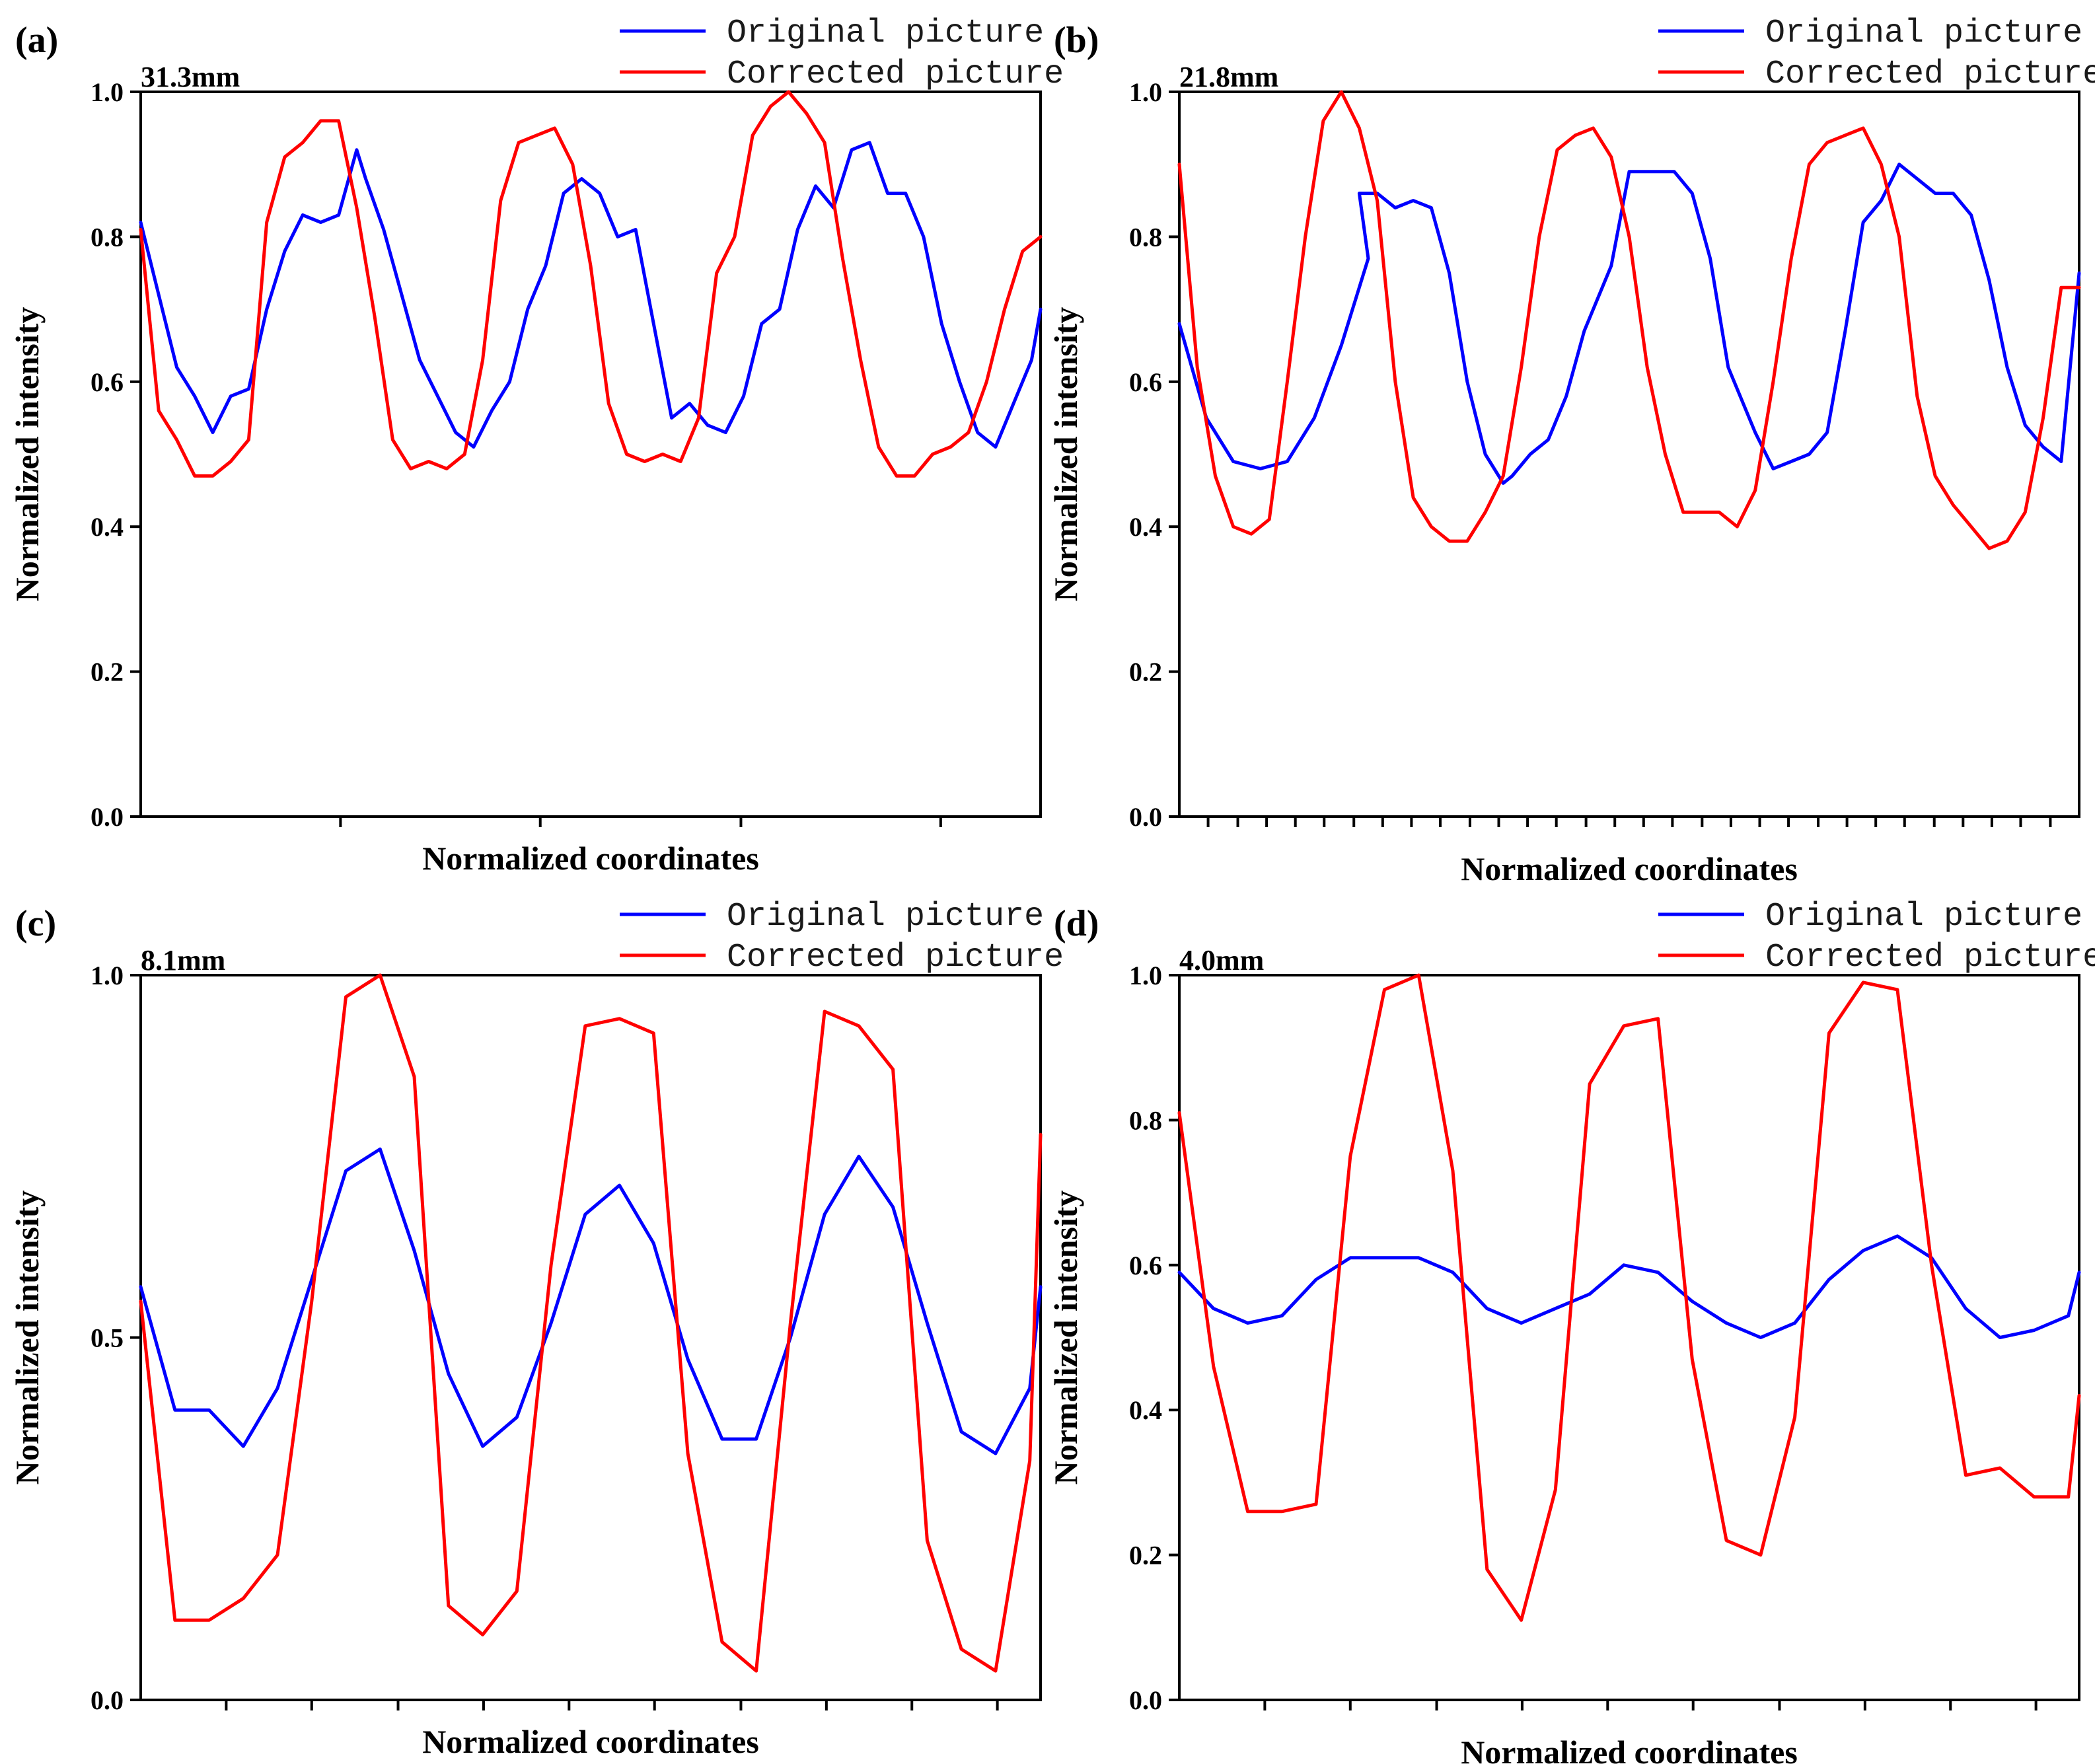  What do you see at coordinates (107, 1338) in the screenshot?
I see `y-tick-label: 0.5` at bounding box center [107, 1338].